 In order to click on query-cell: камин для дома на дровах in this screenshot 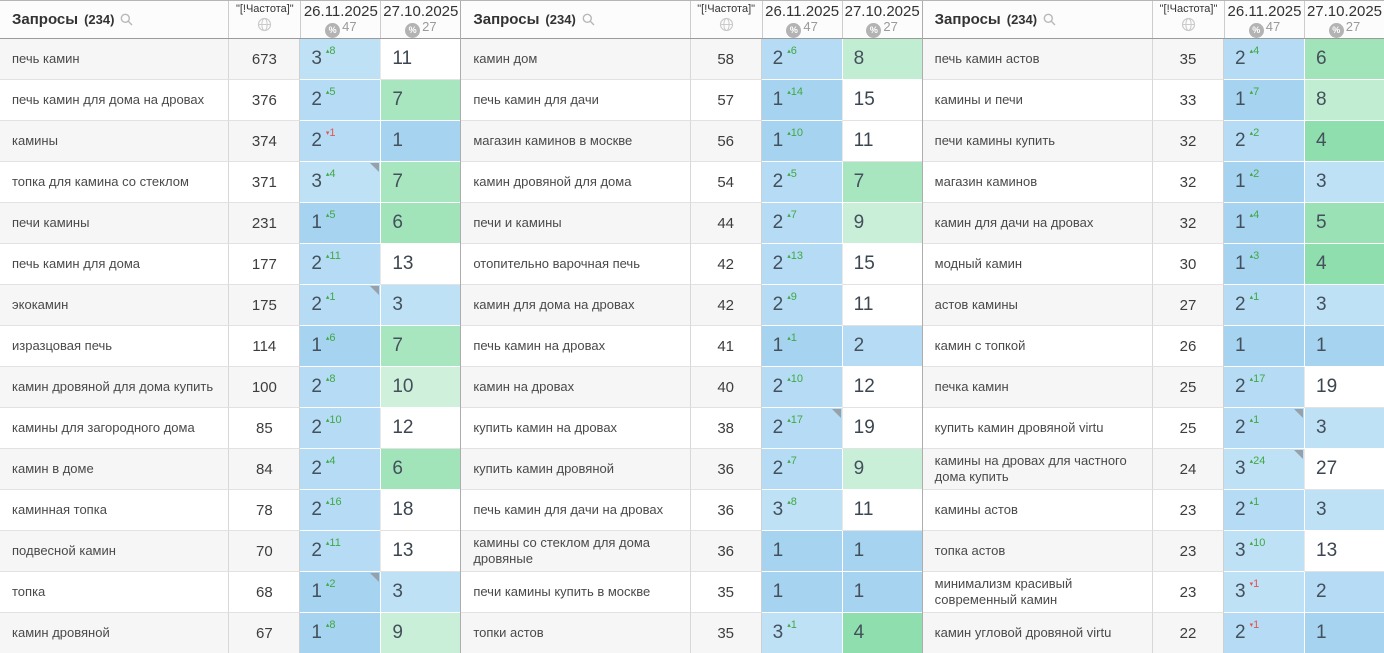, I will do `click(575, 305)`.